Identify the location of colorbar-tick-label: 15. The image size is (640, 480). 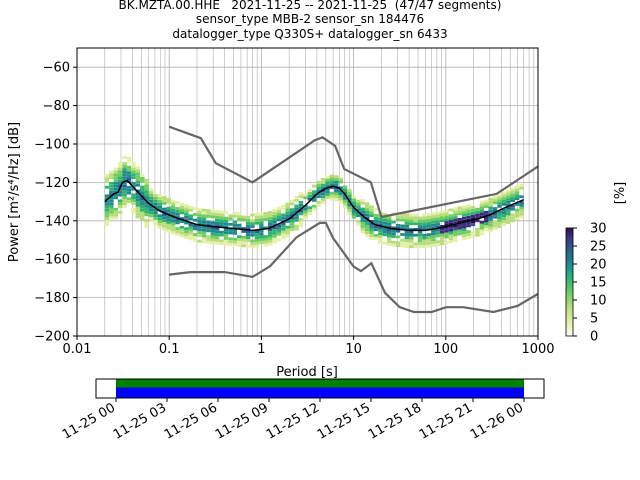
(598, 283).